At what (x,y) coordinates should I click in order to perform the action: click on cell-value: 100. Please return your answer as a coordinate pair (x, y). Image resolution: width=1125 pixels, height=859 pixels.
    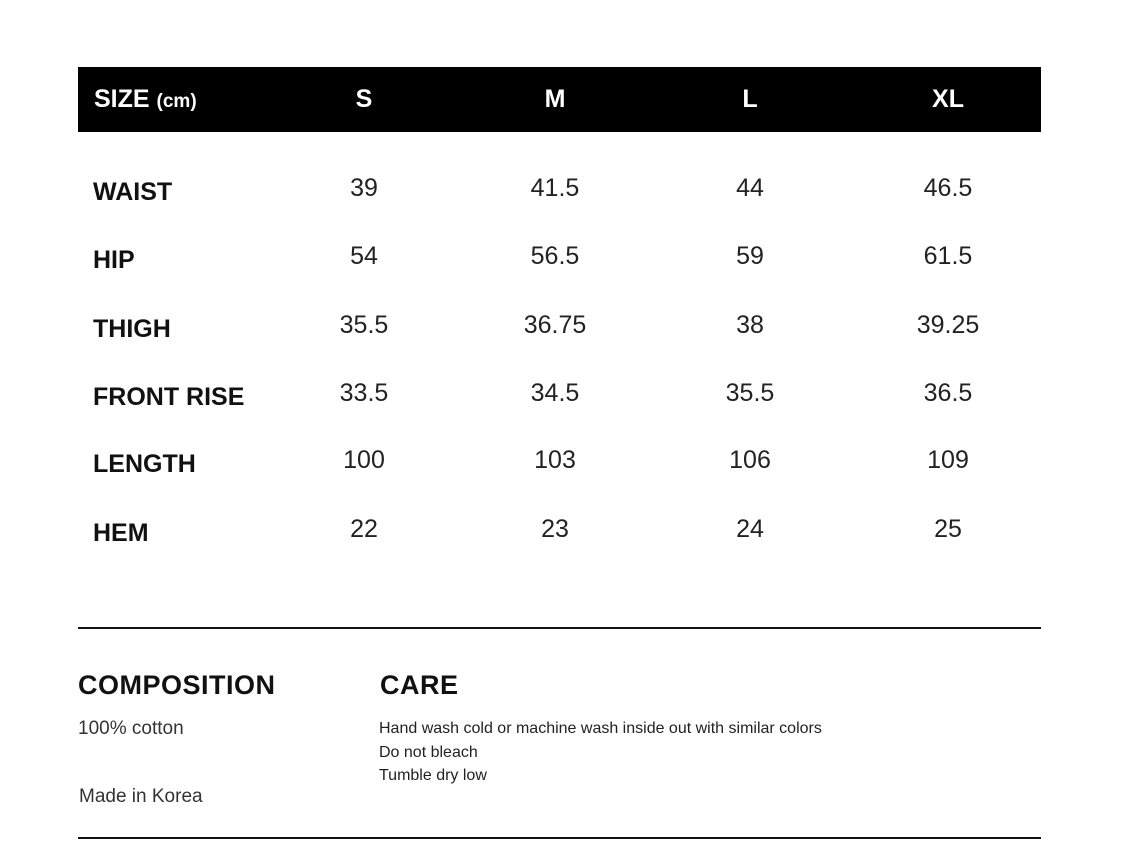
    Looking at the image, I should click on (364, 460).